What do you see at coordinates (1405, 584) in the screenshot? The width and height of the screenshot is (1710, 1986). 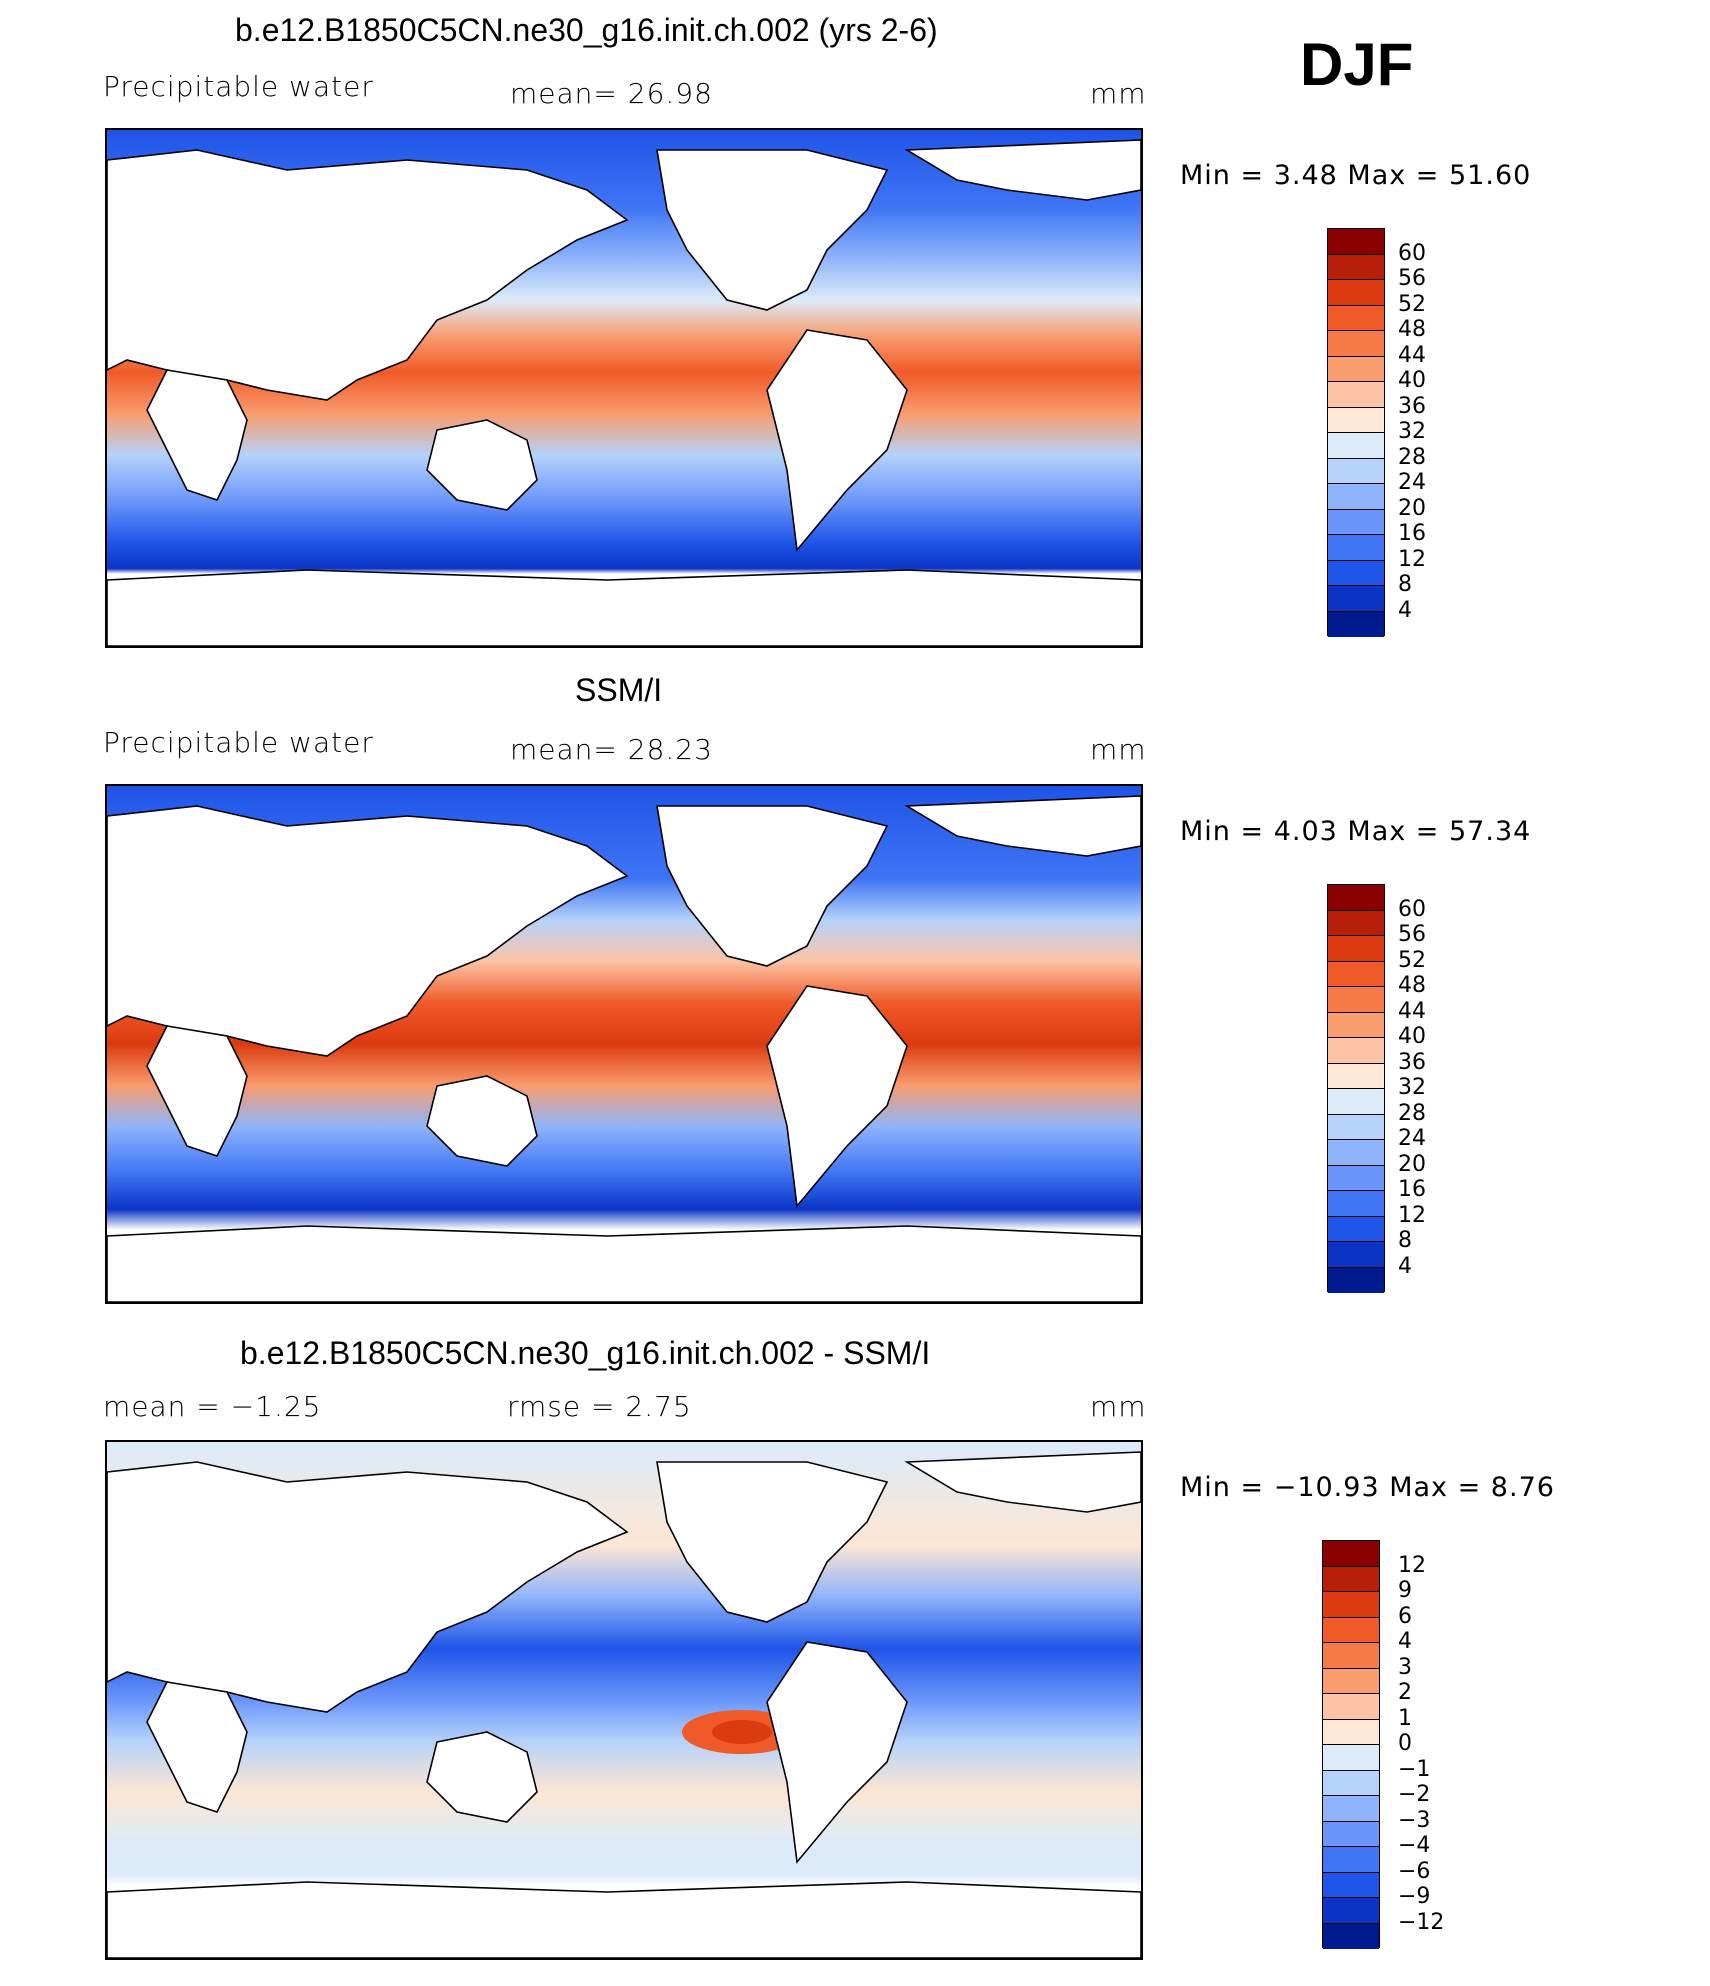 I see `panel-1-colorbar-tick-label: 8` at bounding box center [1405, 584].